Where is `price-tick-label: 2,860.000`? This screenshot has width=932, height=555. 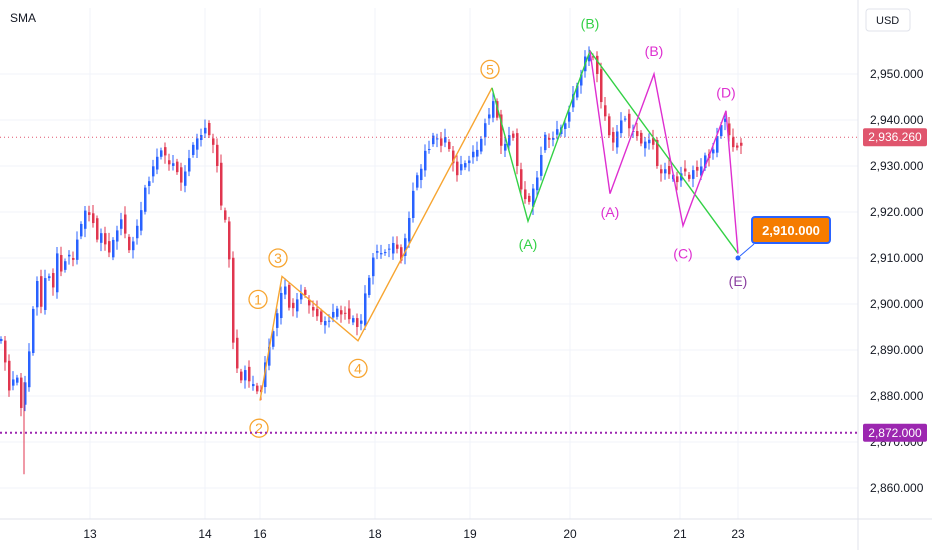
price-tick-label: 2,860.000 is located at coordinates (897, 488).